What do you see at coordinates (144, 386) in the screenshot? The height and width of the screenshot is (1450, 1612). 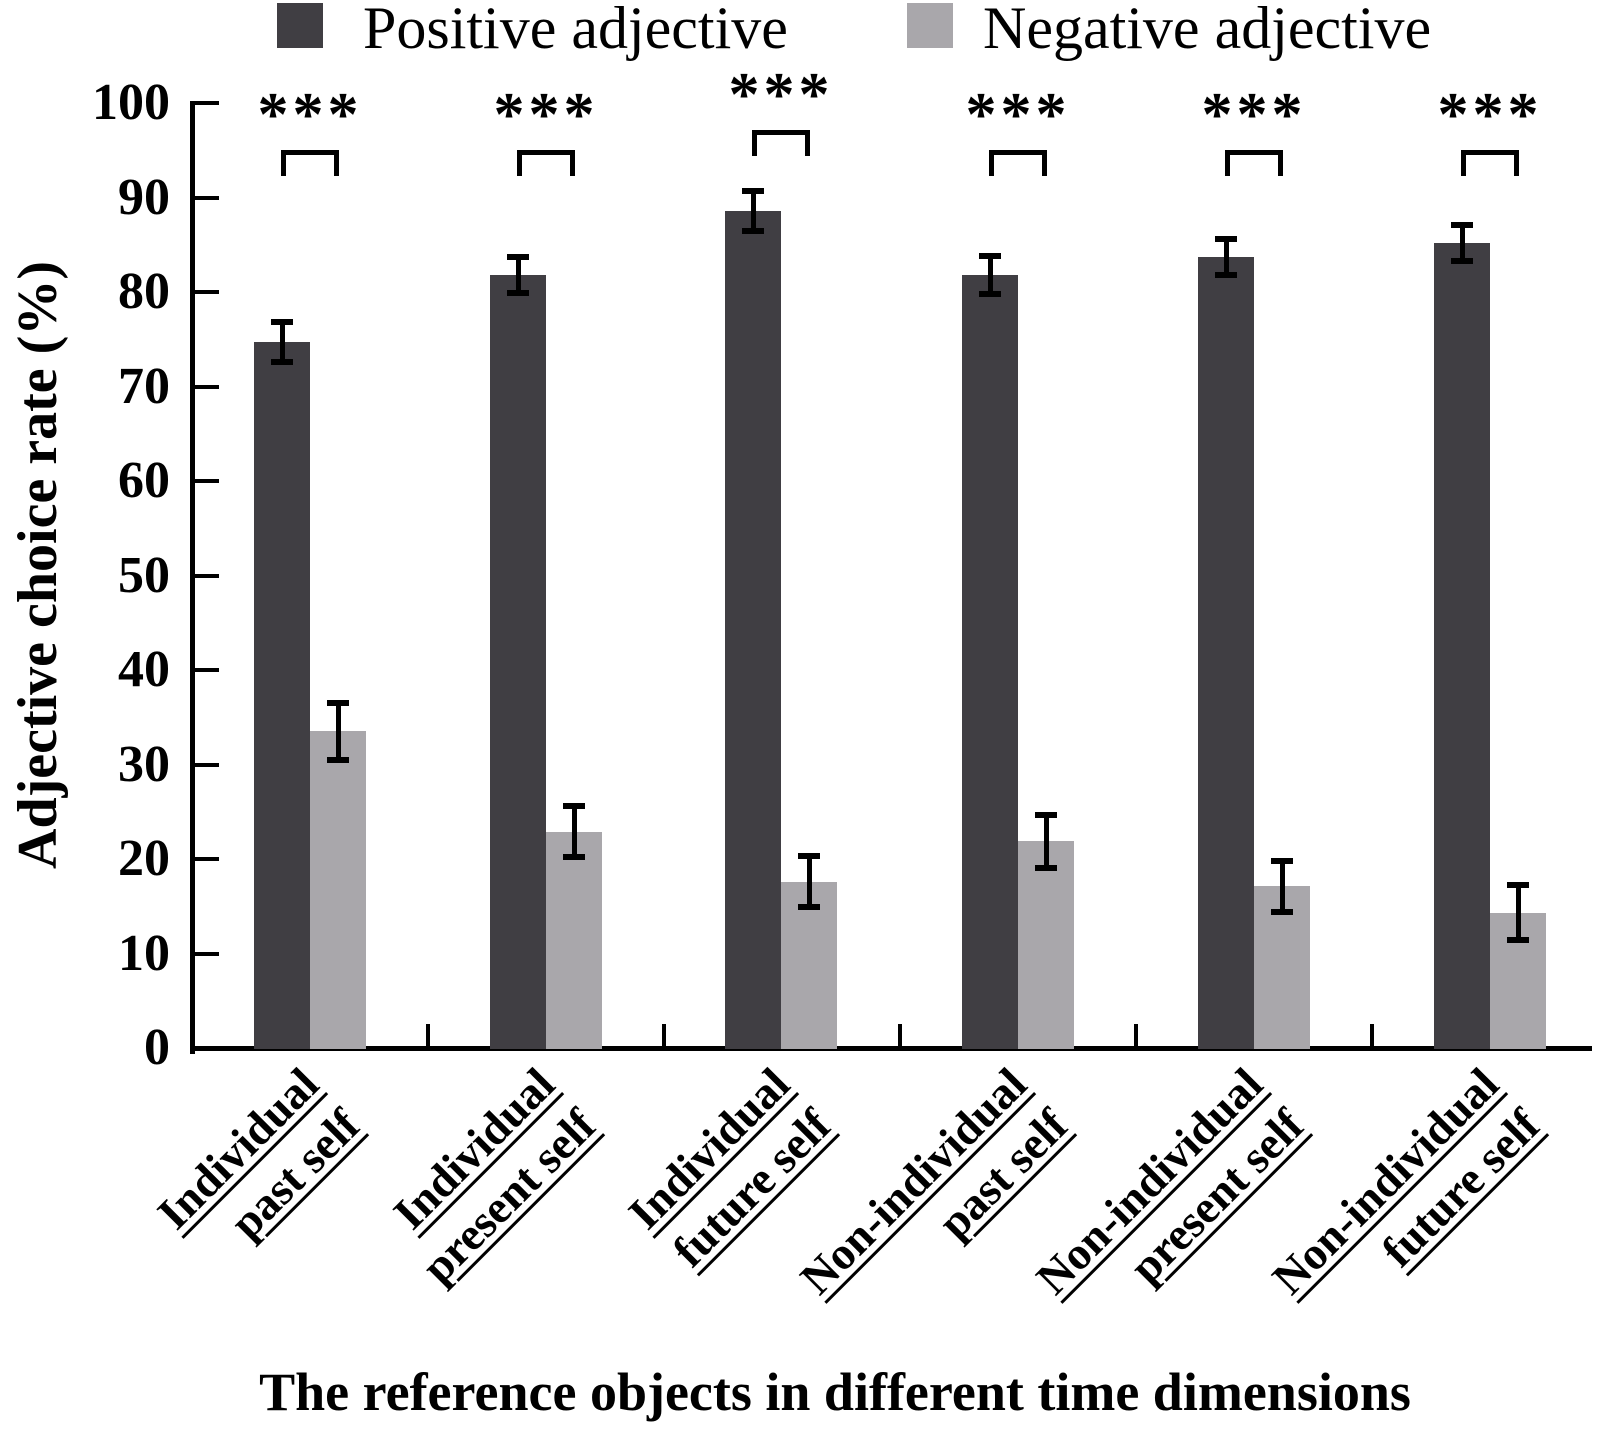 I see `y-tick-label: 70` at bounding box center [144, 386].